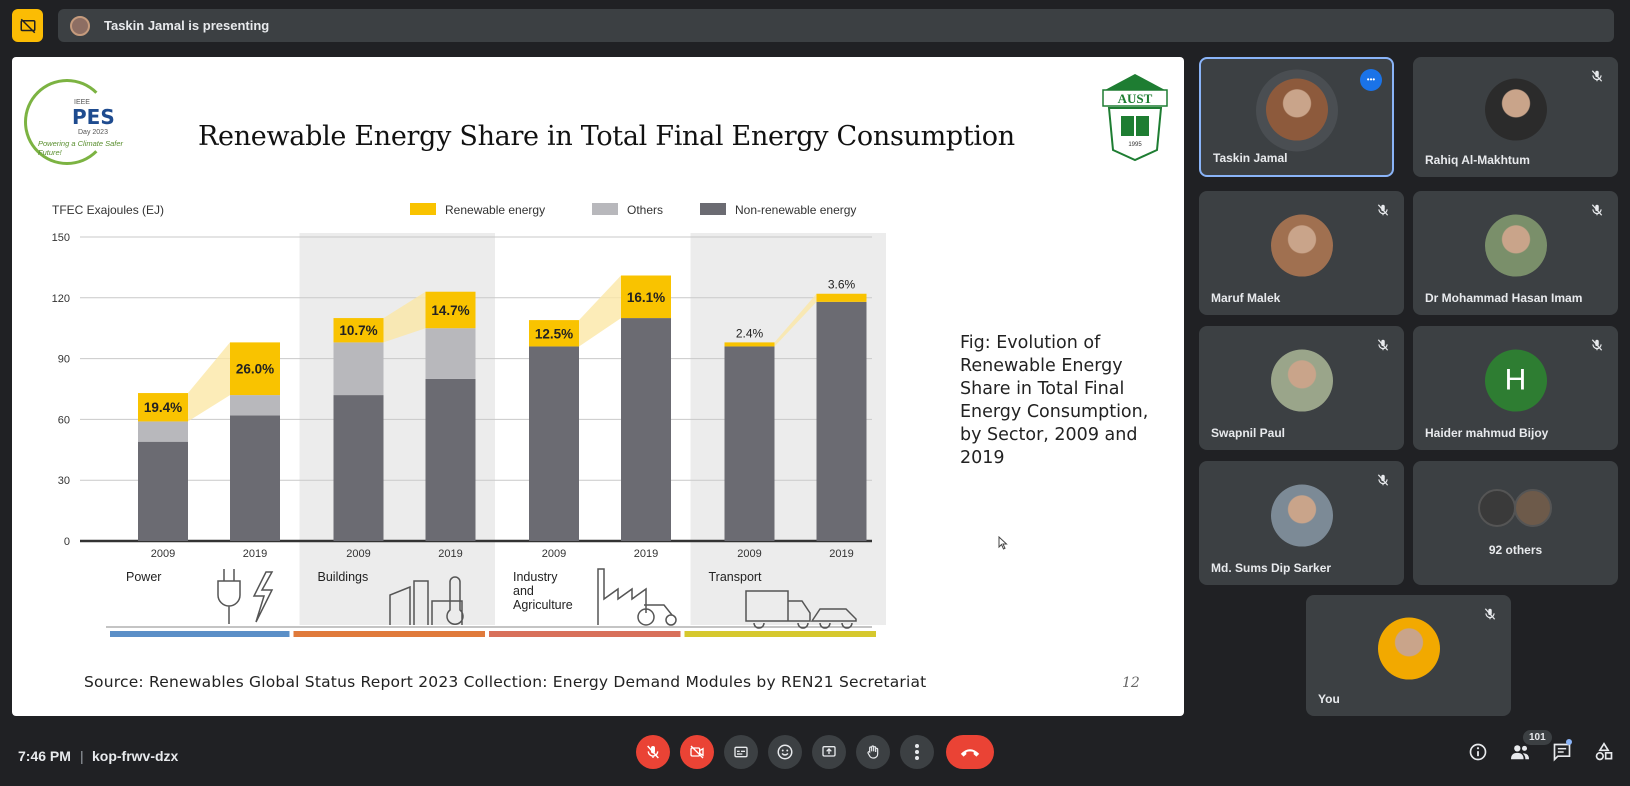  Describe the element at coordinates (1562, 752) in the screenshot. I see `chat-icon` at that location.